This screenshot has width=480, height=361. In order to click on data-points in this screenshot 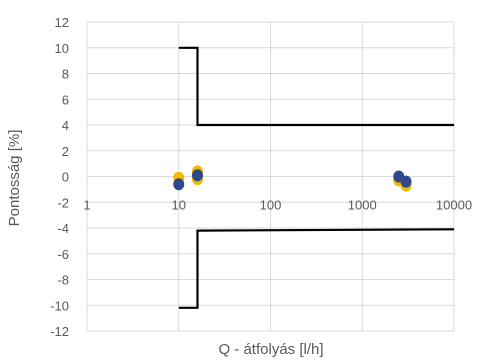, I will do `click(292, 178)`.